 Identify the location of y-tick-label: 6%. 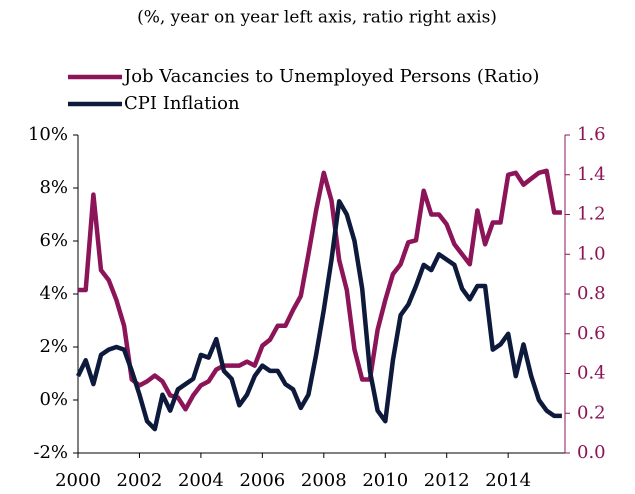
(53, 240).